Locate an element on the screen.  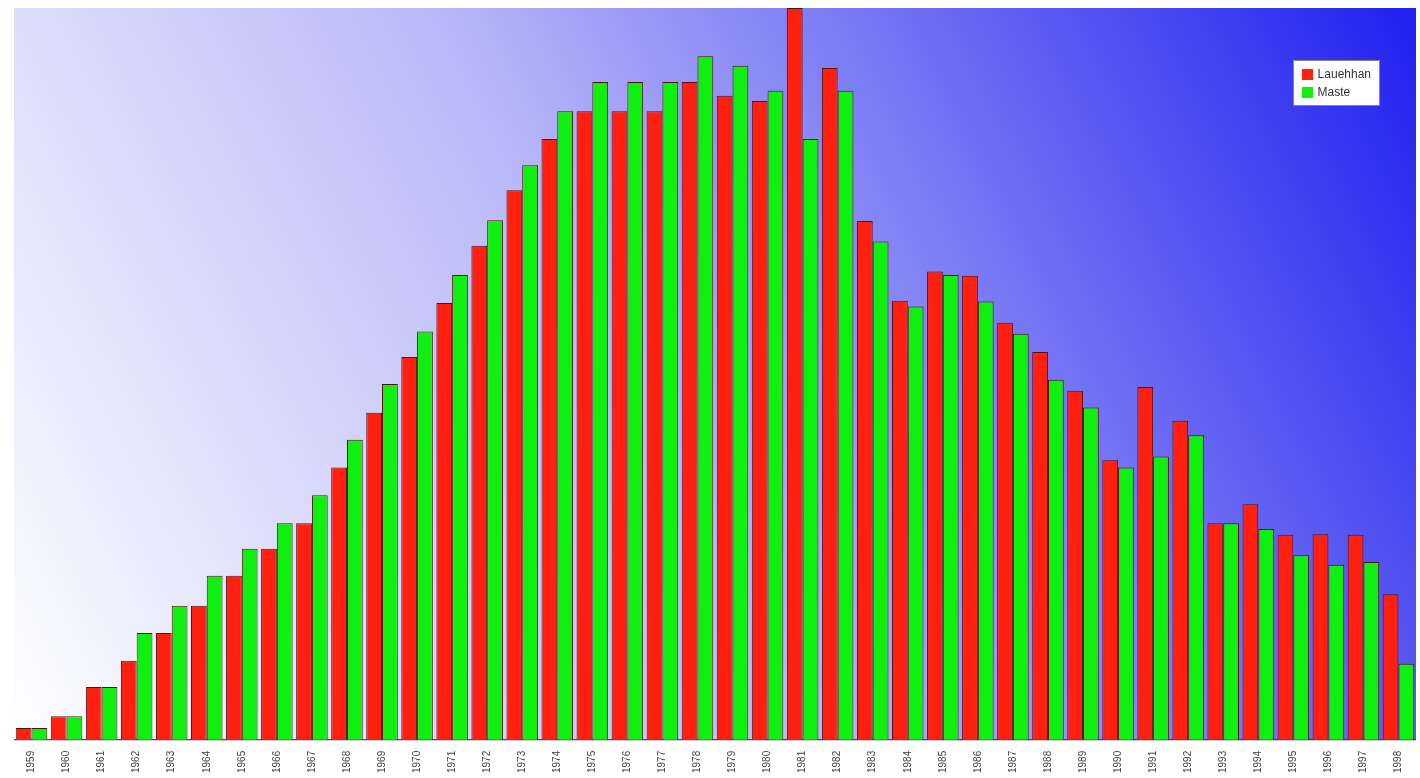
x-tick-label: 1962 is located at coordinates (136, 761).